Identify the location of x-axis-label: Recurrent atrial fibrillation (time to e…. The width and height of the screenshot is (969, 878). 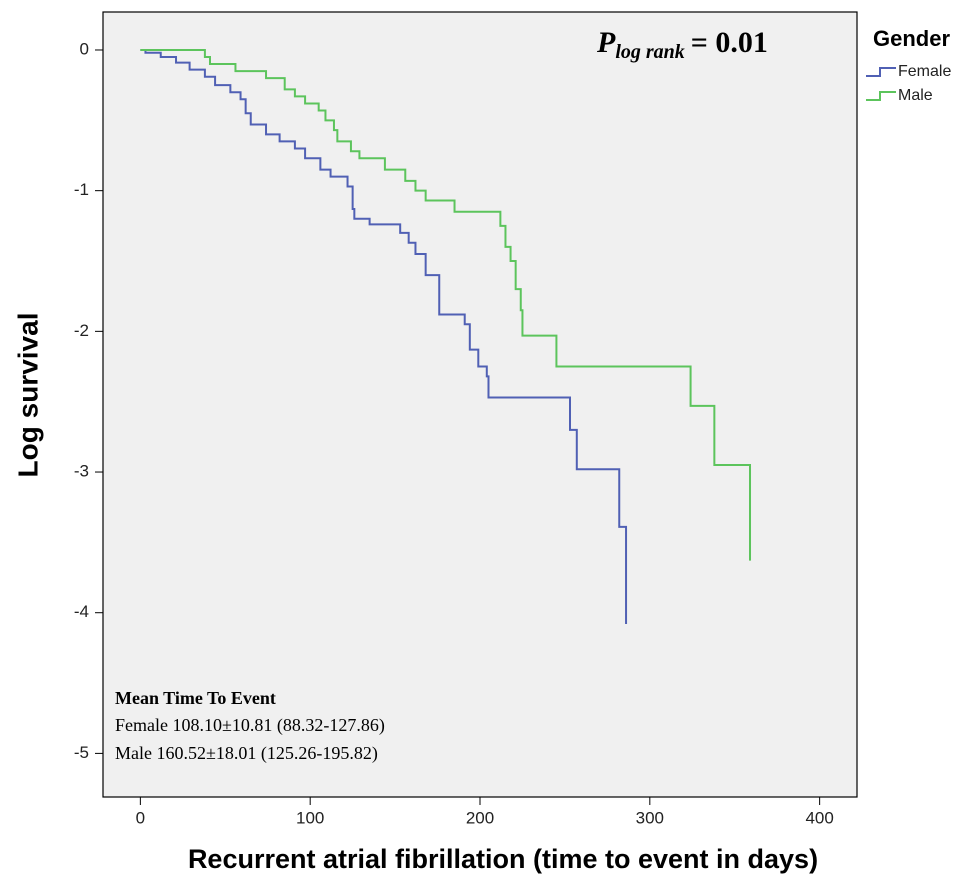
(503, 859).